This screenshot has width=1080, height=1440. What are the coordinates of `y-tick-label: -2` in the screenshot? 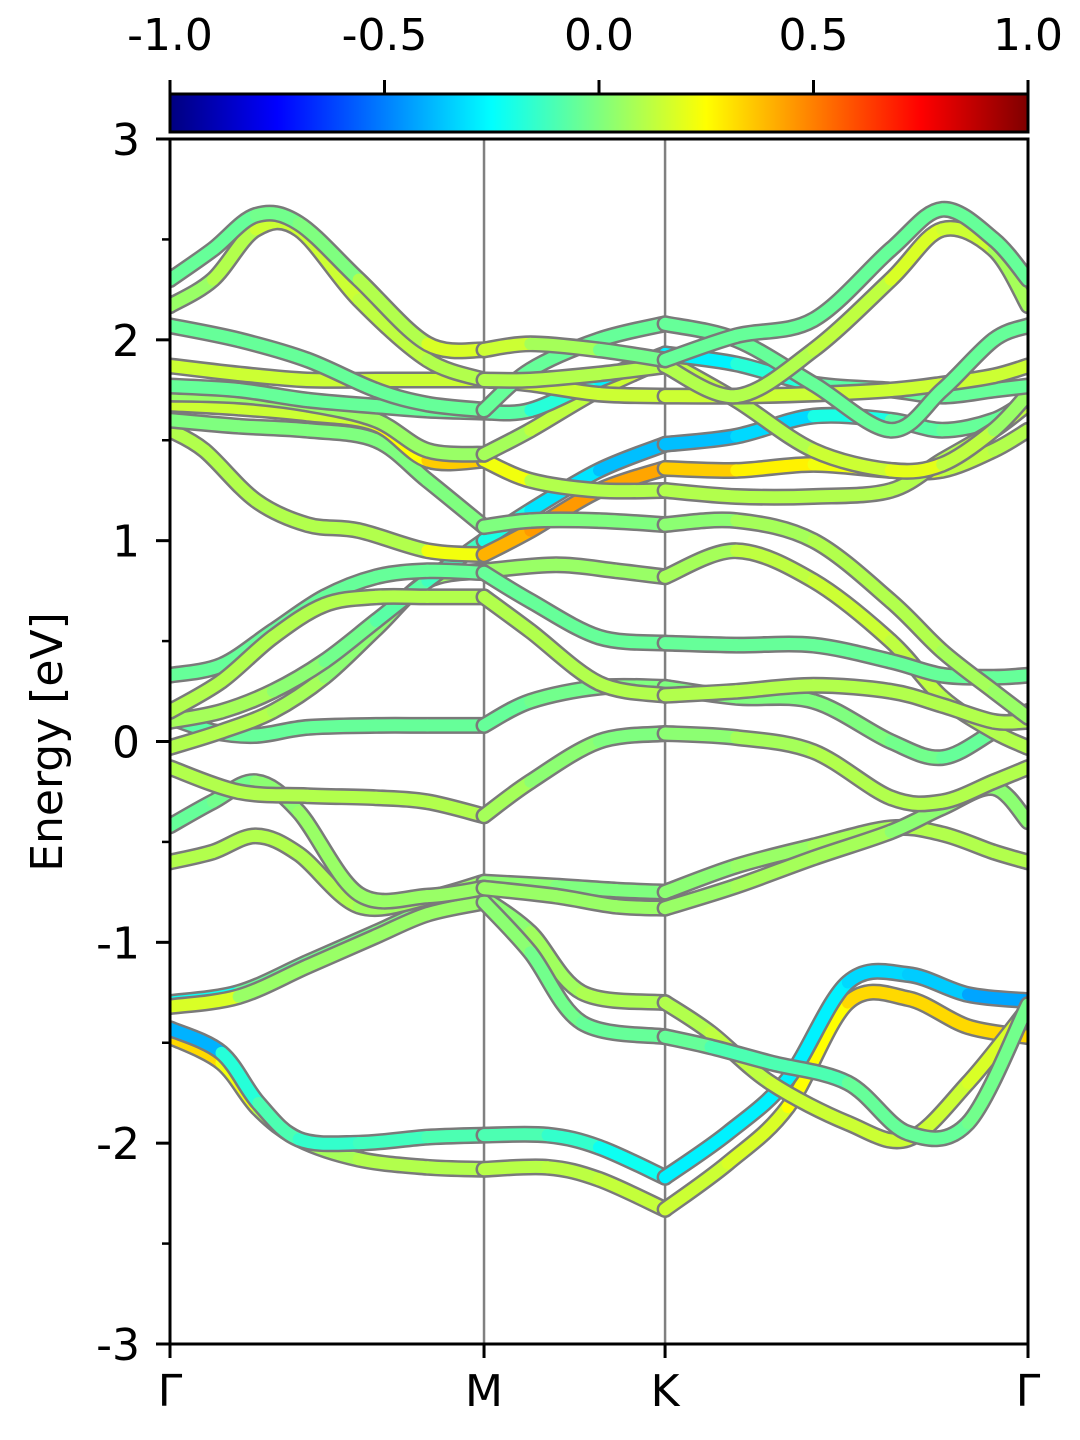 It's located at (118, 1144).